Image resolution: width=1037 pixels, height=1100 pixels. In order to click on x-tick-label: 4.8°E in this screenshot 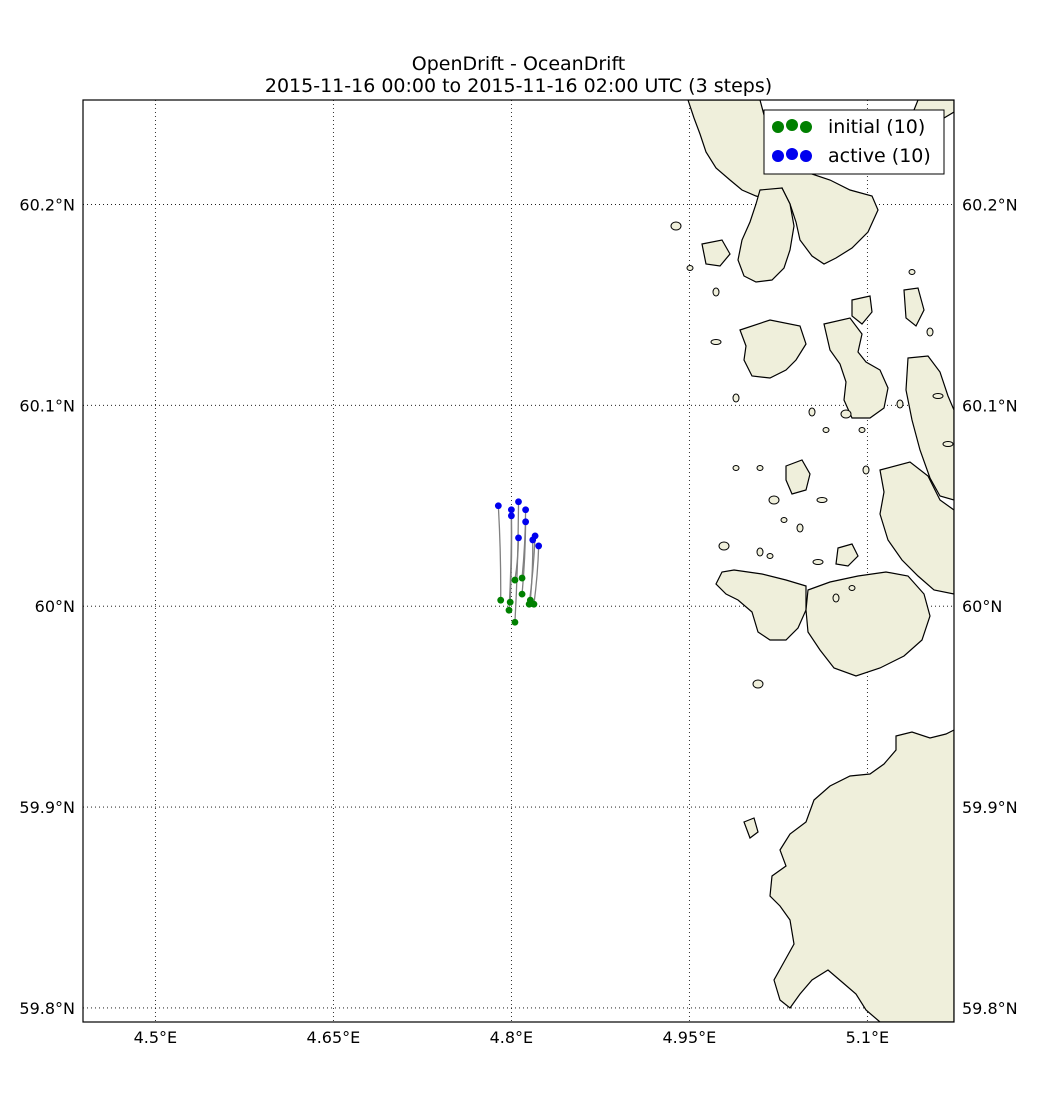, I will do `click(512, 1037)`.